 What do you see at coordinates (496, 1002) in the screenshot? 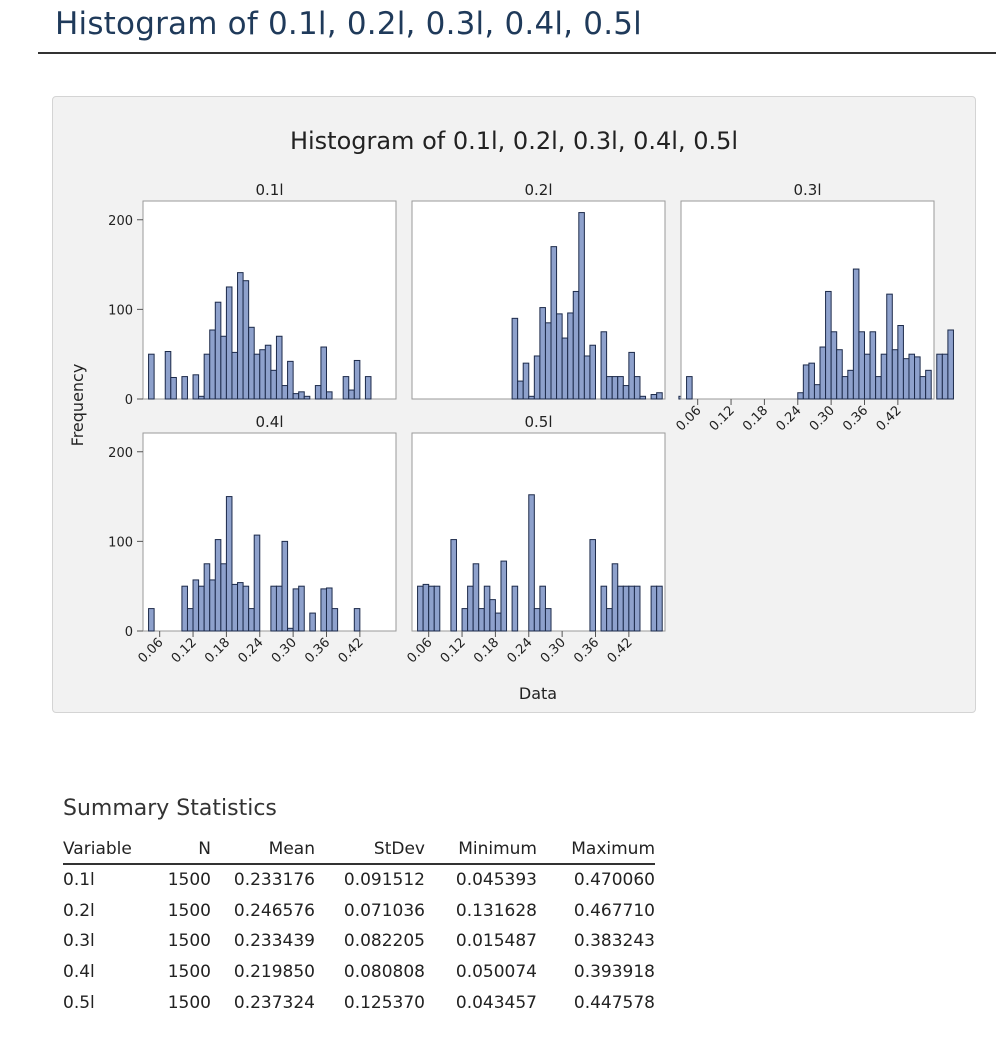
I see `cell-minimum: 0.043457` at bounding box center [496, 1002].